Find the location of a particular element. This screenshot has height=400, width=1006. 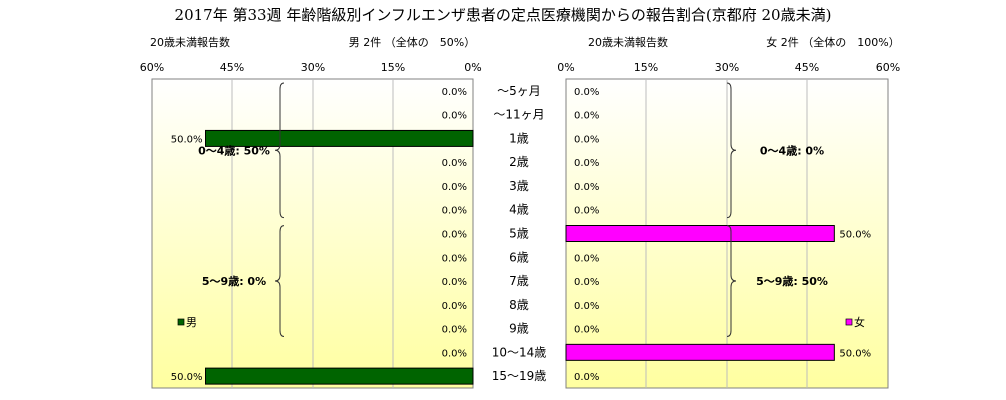

right-age-group-annotation: 0～4歳: 0% is located at coordinates (792, 150).